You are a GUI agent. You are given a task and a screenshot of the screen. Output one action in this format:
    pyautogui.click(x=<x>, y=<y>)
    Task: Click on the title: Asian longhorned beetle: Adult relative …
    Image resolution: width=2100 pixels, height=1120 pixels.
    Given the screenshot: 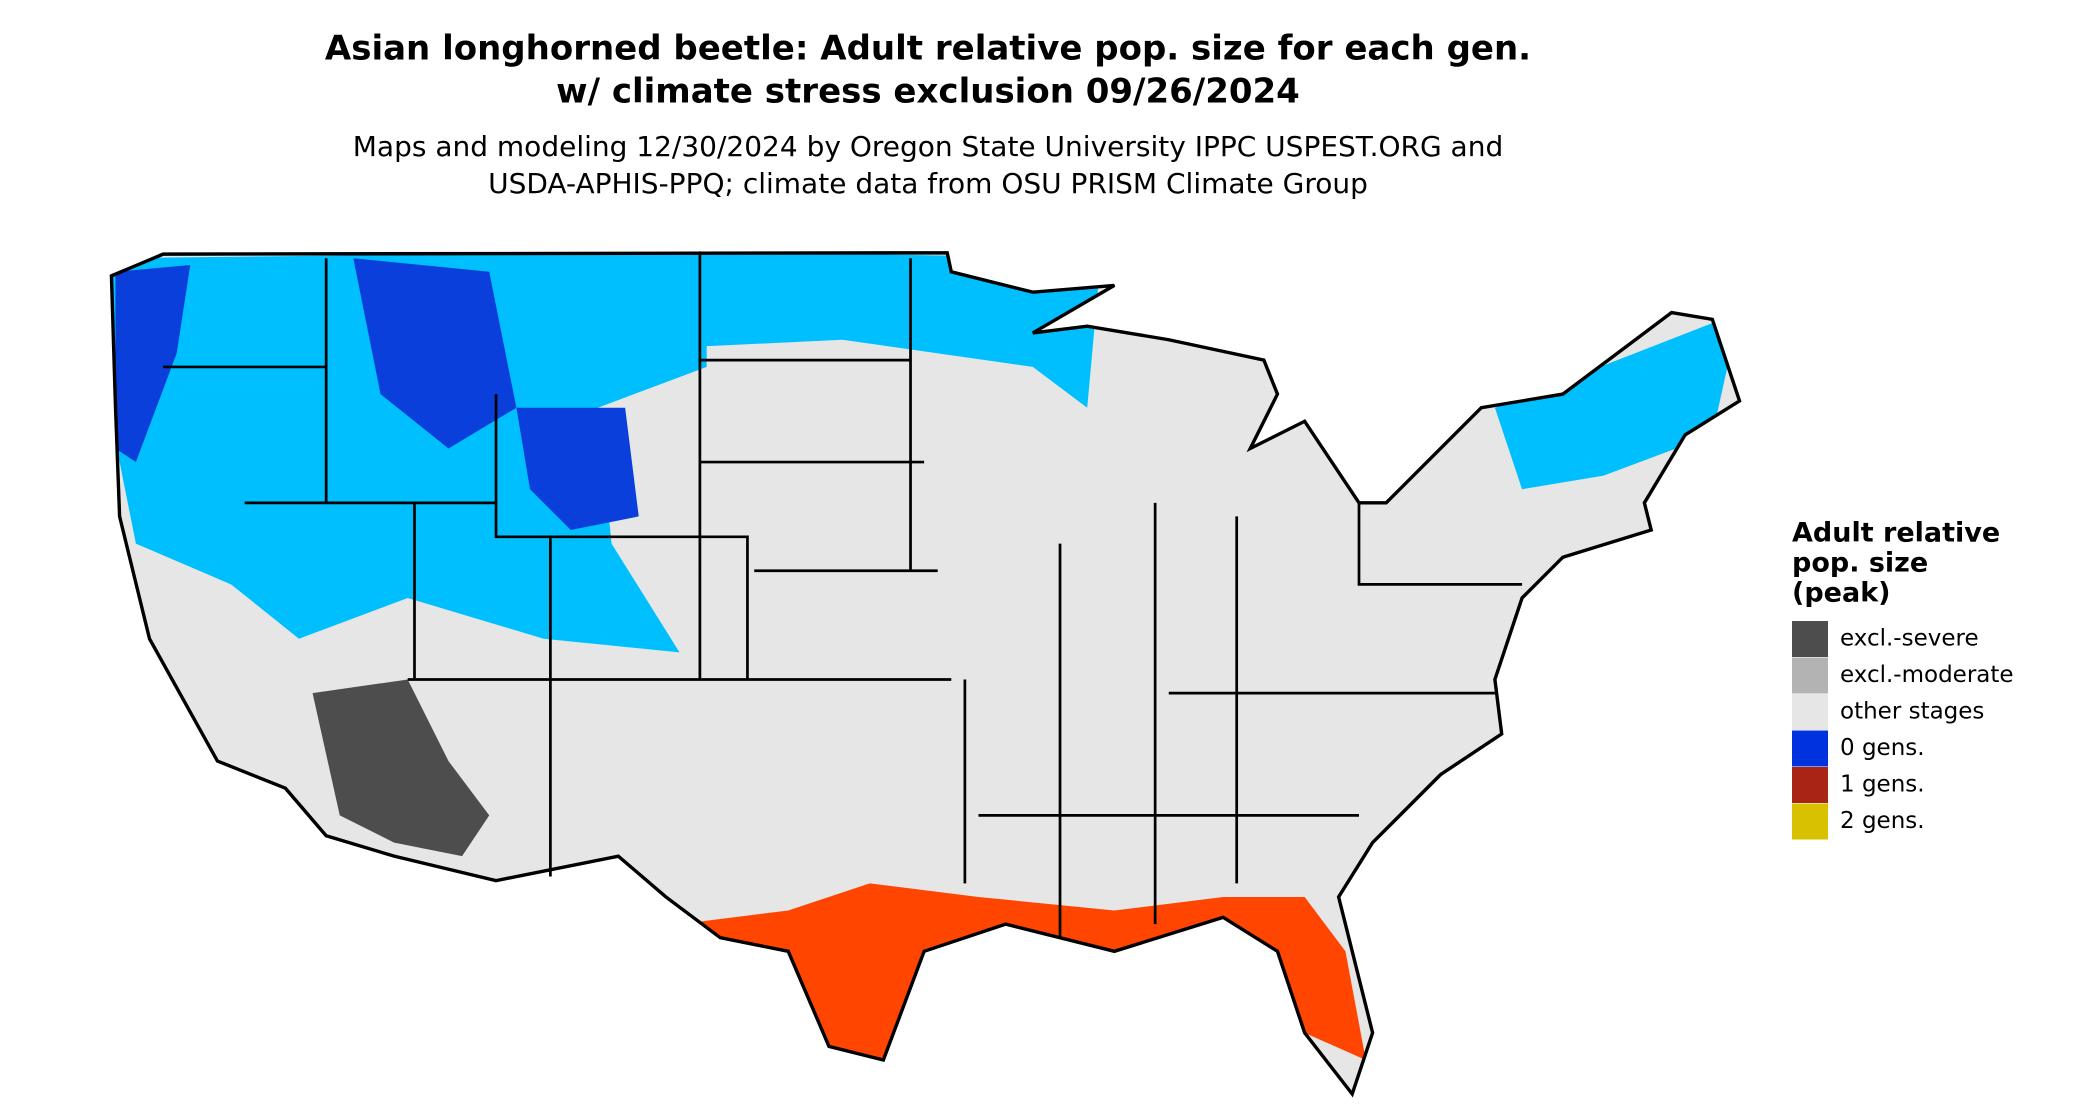 What is the action you would take?
    pyautogui.click(x=928, y=49)
    